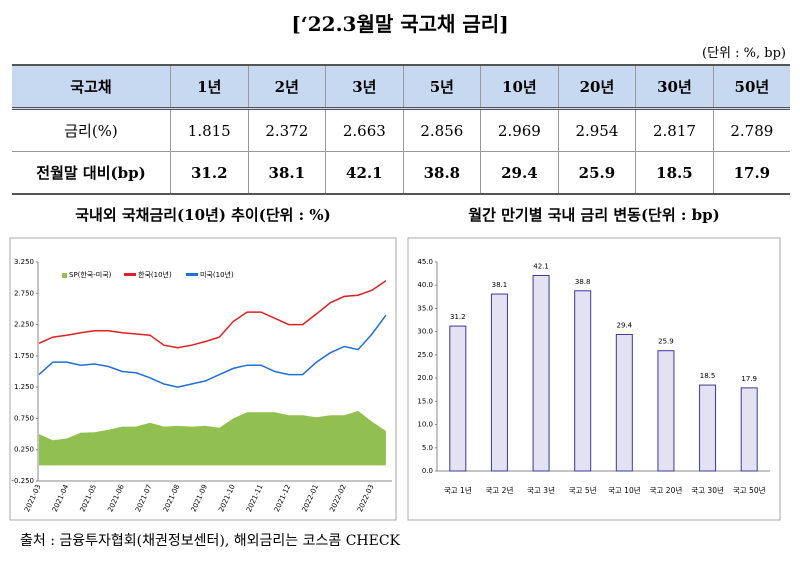  I want to click on value-label: 29.4, so click(625, 325).